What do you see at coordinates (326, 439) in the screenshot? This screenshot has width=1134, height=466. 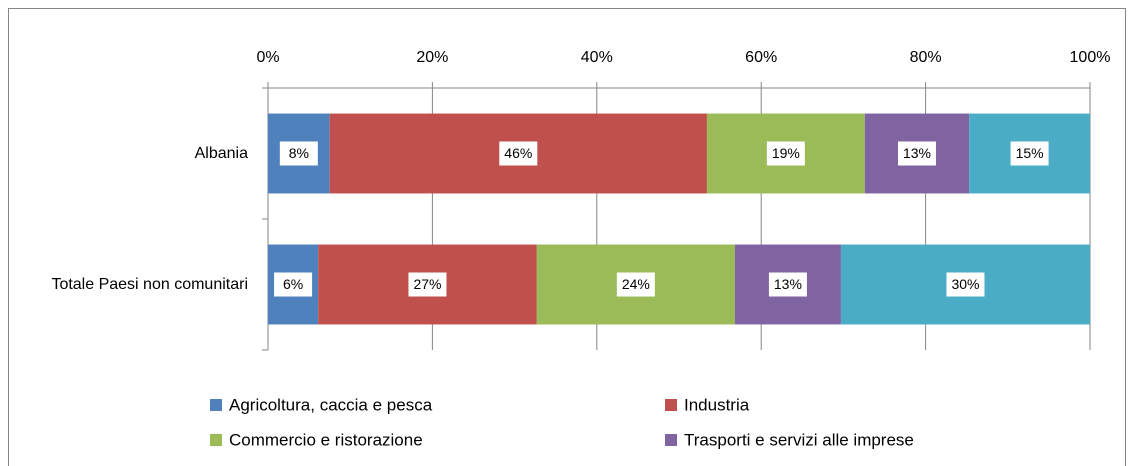 I see `legend-label: Commercio e ristorazione` at bounding box center [326, 439].